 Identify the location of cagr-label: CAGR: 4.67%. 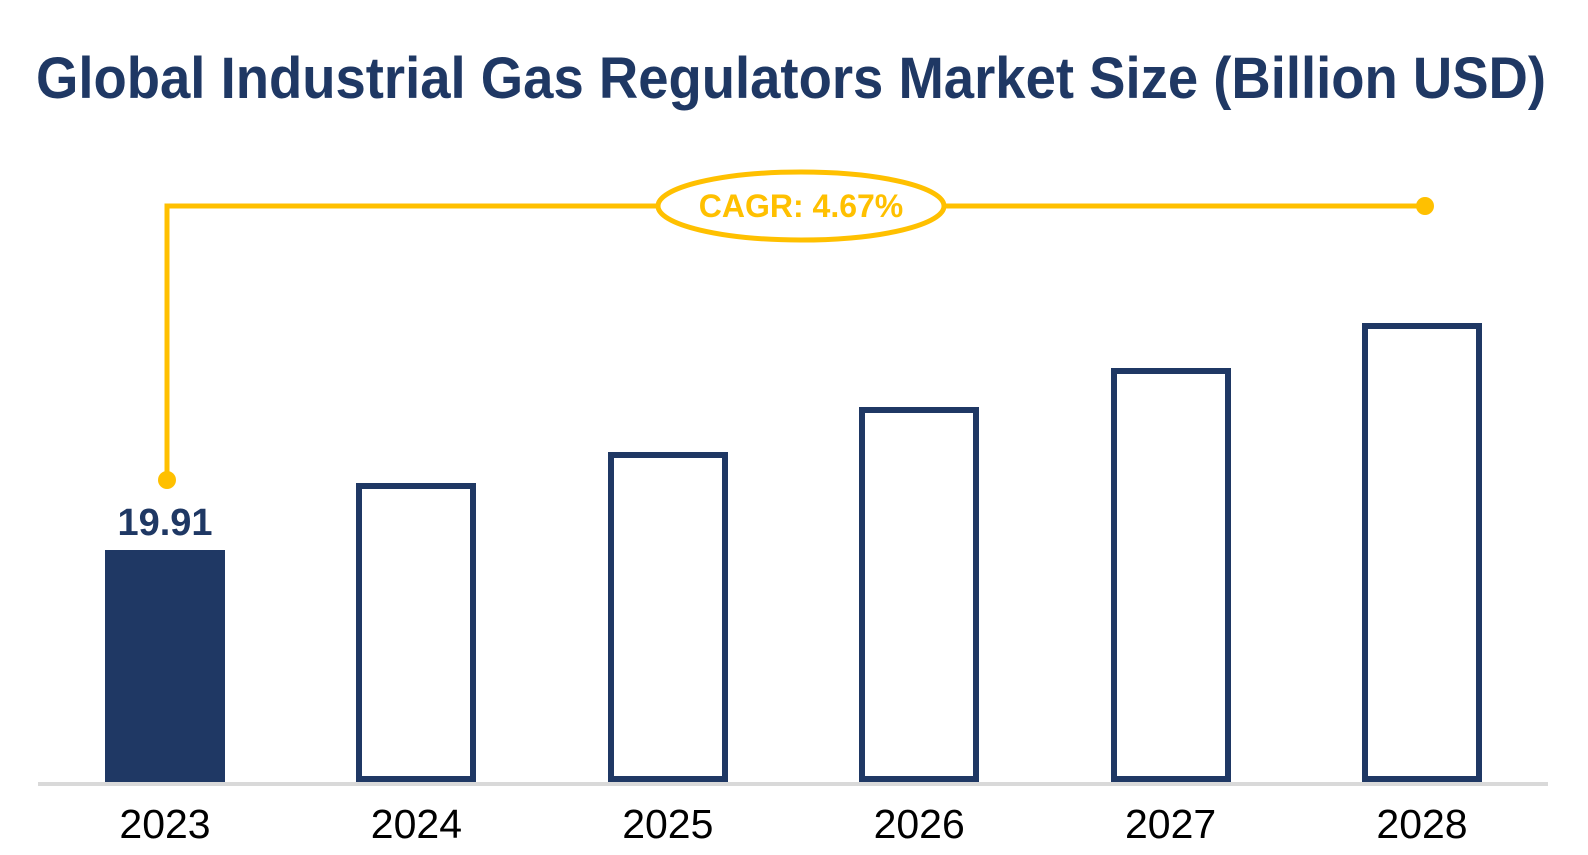
(801, 206).